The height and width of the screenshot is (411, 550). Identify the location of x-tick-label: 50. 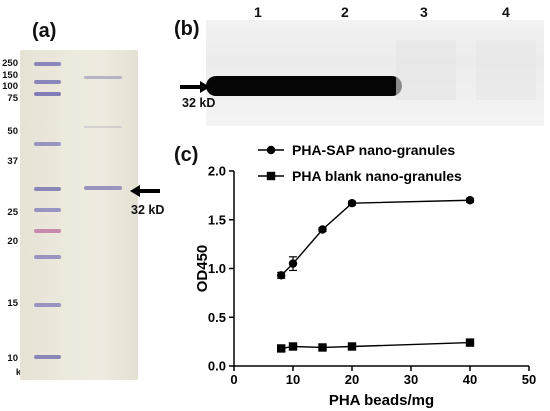
(529, 379).